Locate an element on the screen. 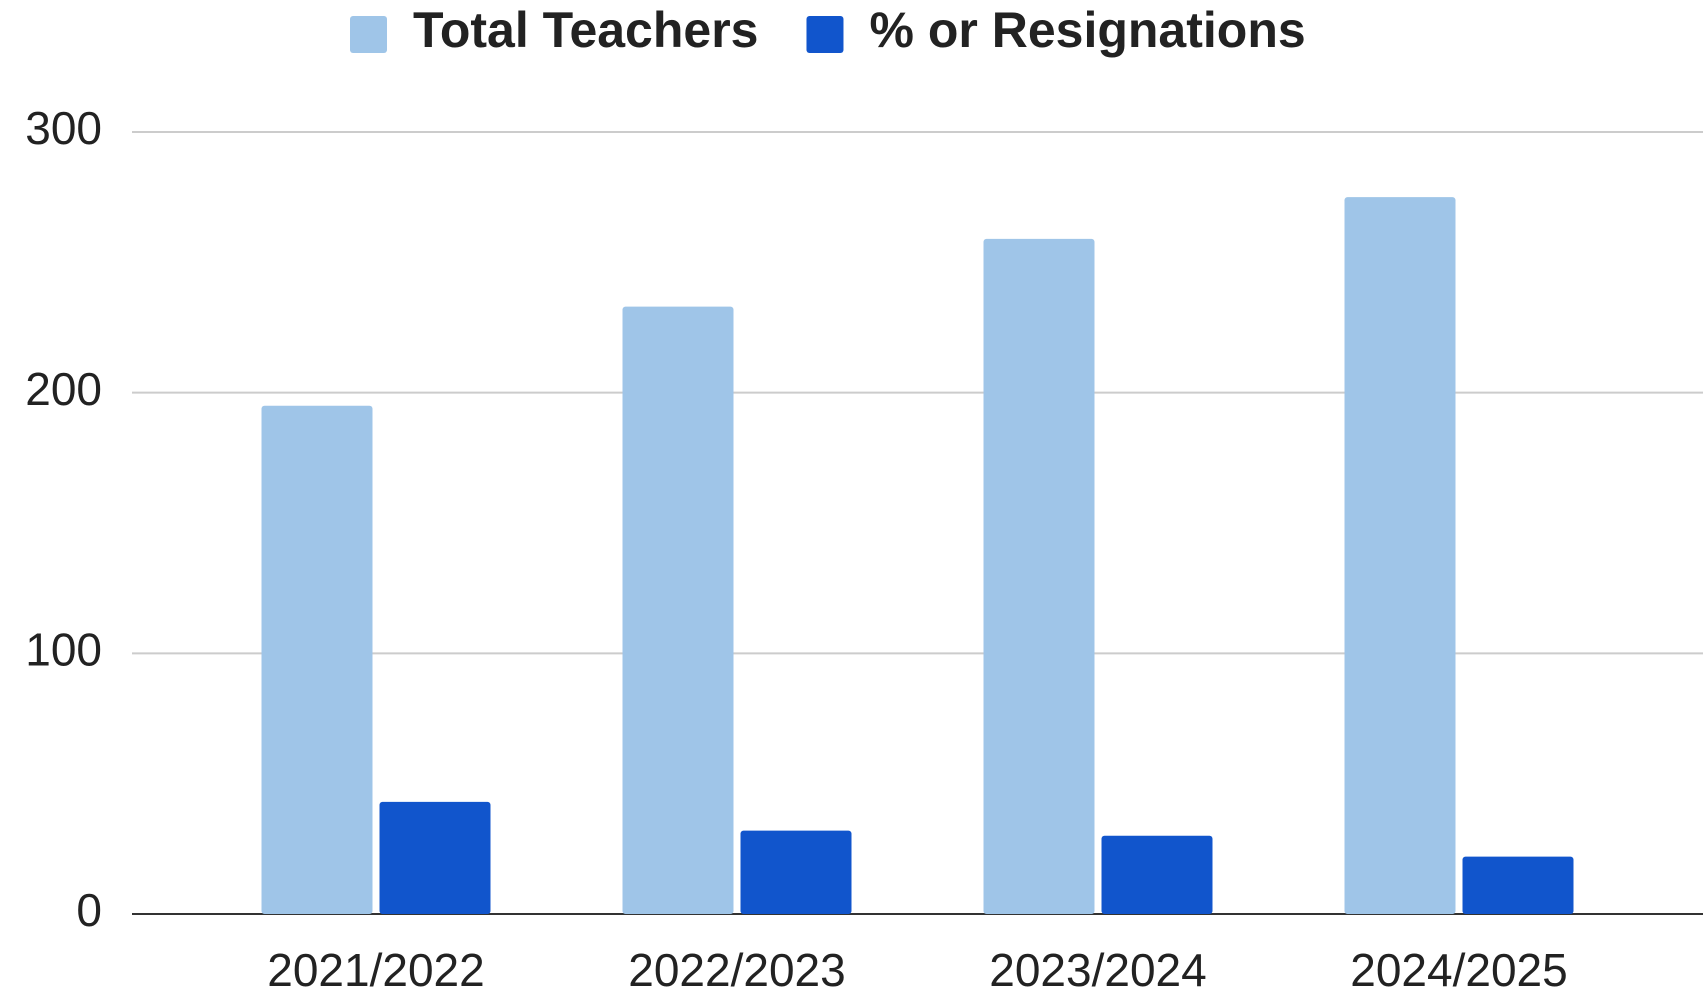 Image resolution: width=1703 pixels, height=1001 pixels. y-tick-label: 100 is located at coordinates (63, 649).